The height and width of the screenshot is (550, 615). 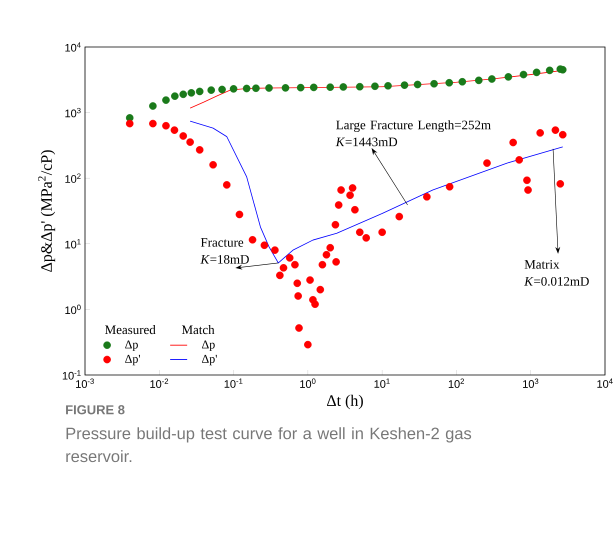 I want to click on x-tick-label: 10$^{-3}$, so click(x=85, y=383).